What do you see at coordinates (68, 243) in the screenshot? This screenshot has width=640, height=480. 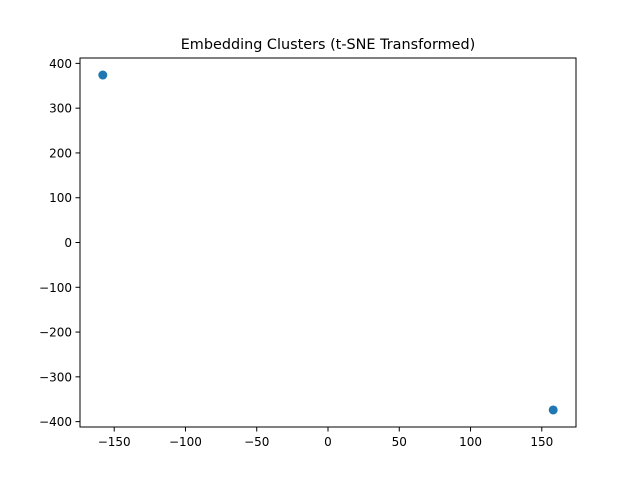 I see `y-tick-label: 0` at bounding box center [68, 243].